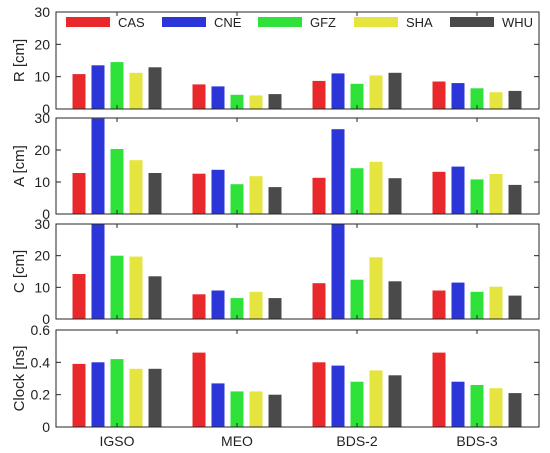  I want to click on ylabel-0: R [cm], so click(19, 60).